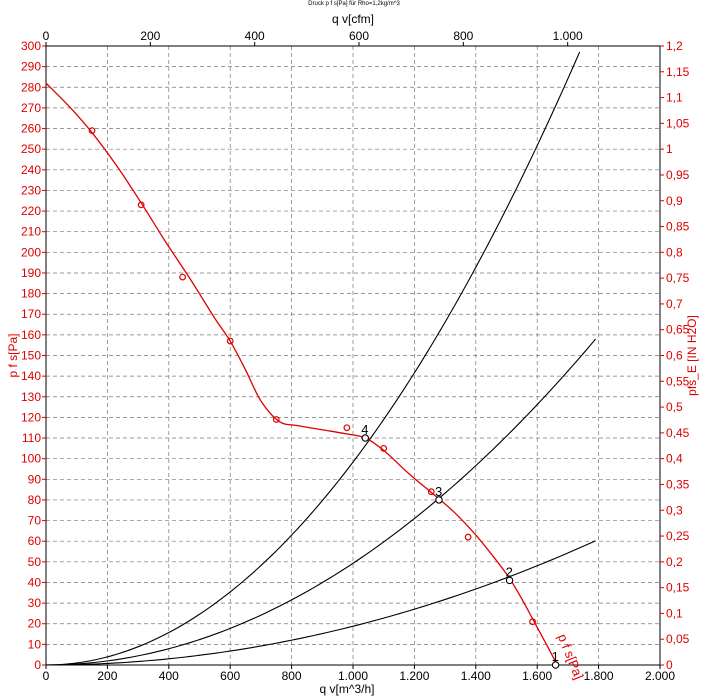  What do you see at coordinates (463, 36) in the screenshot?
I see `x-top-tick-label: 800` at bounding box center [463, 36].